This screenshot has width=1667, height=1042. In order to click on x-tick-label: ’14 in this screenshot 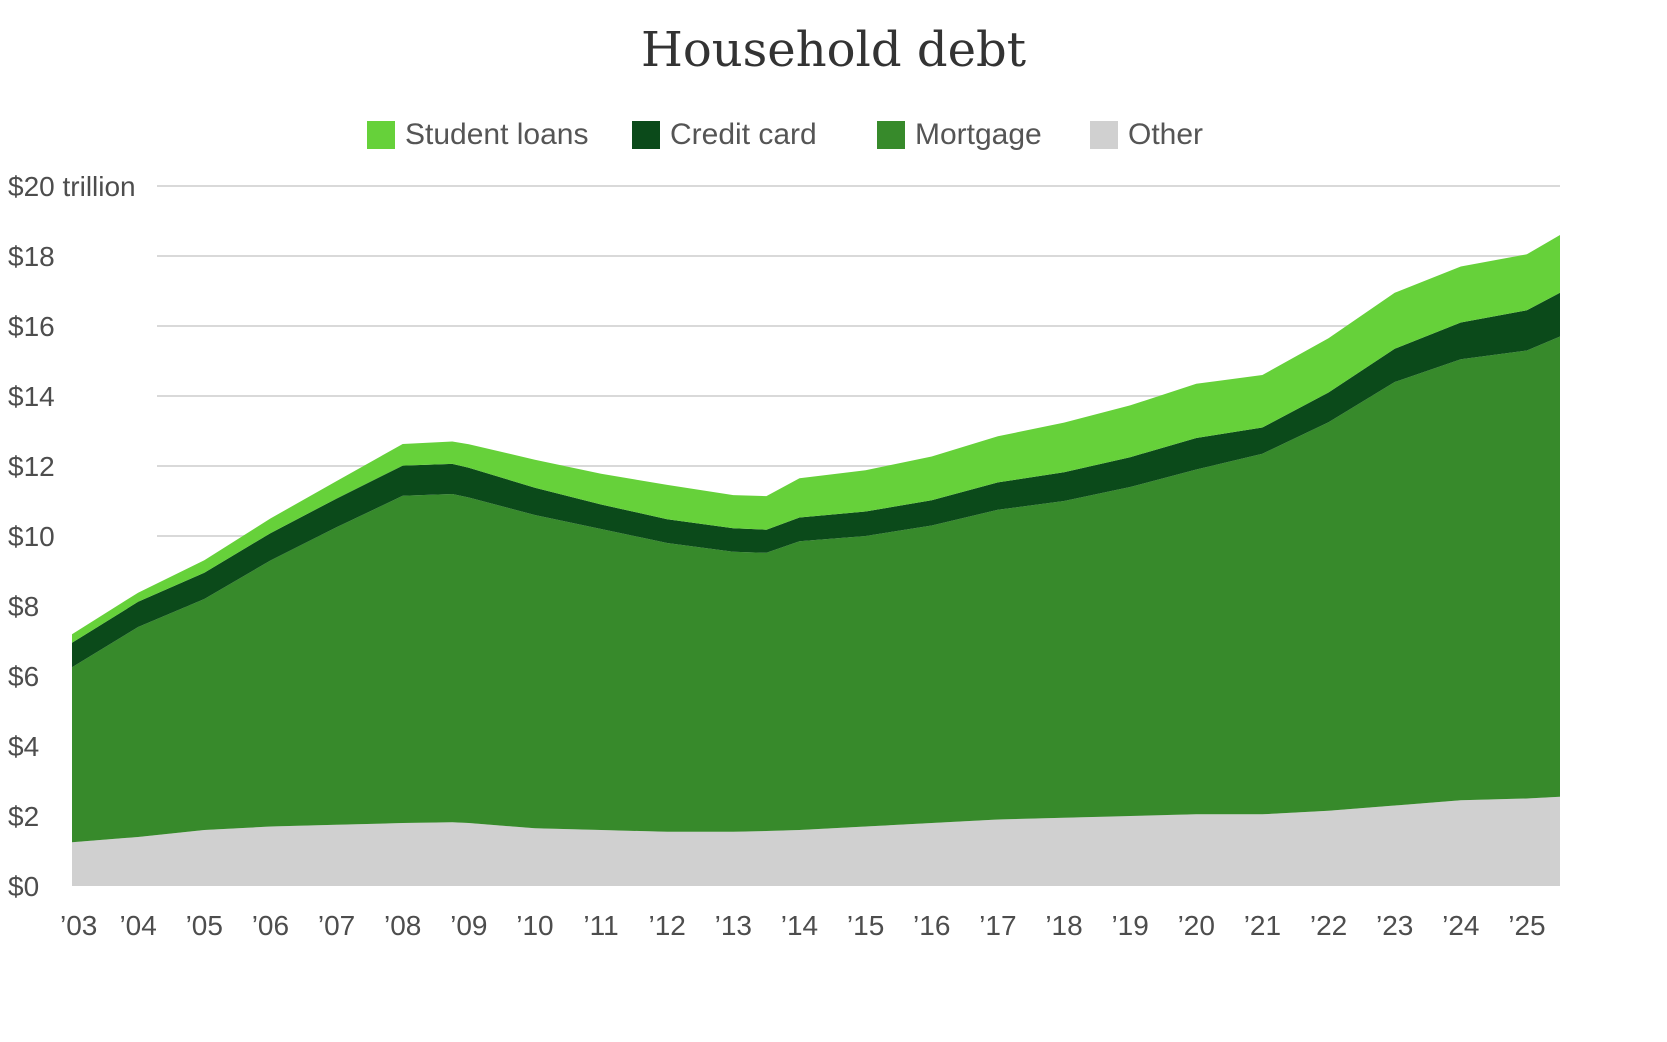, I will do `click(799, 925)`.